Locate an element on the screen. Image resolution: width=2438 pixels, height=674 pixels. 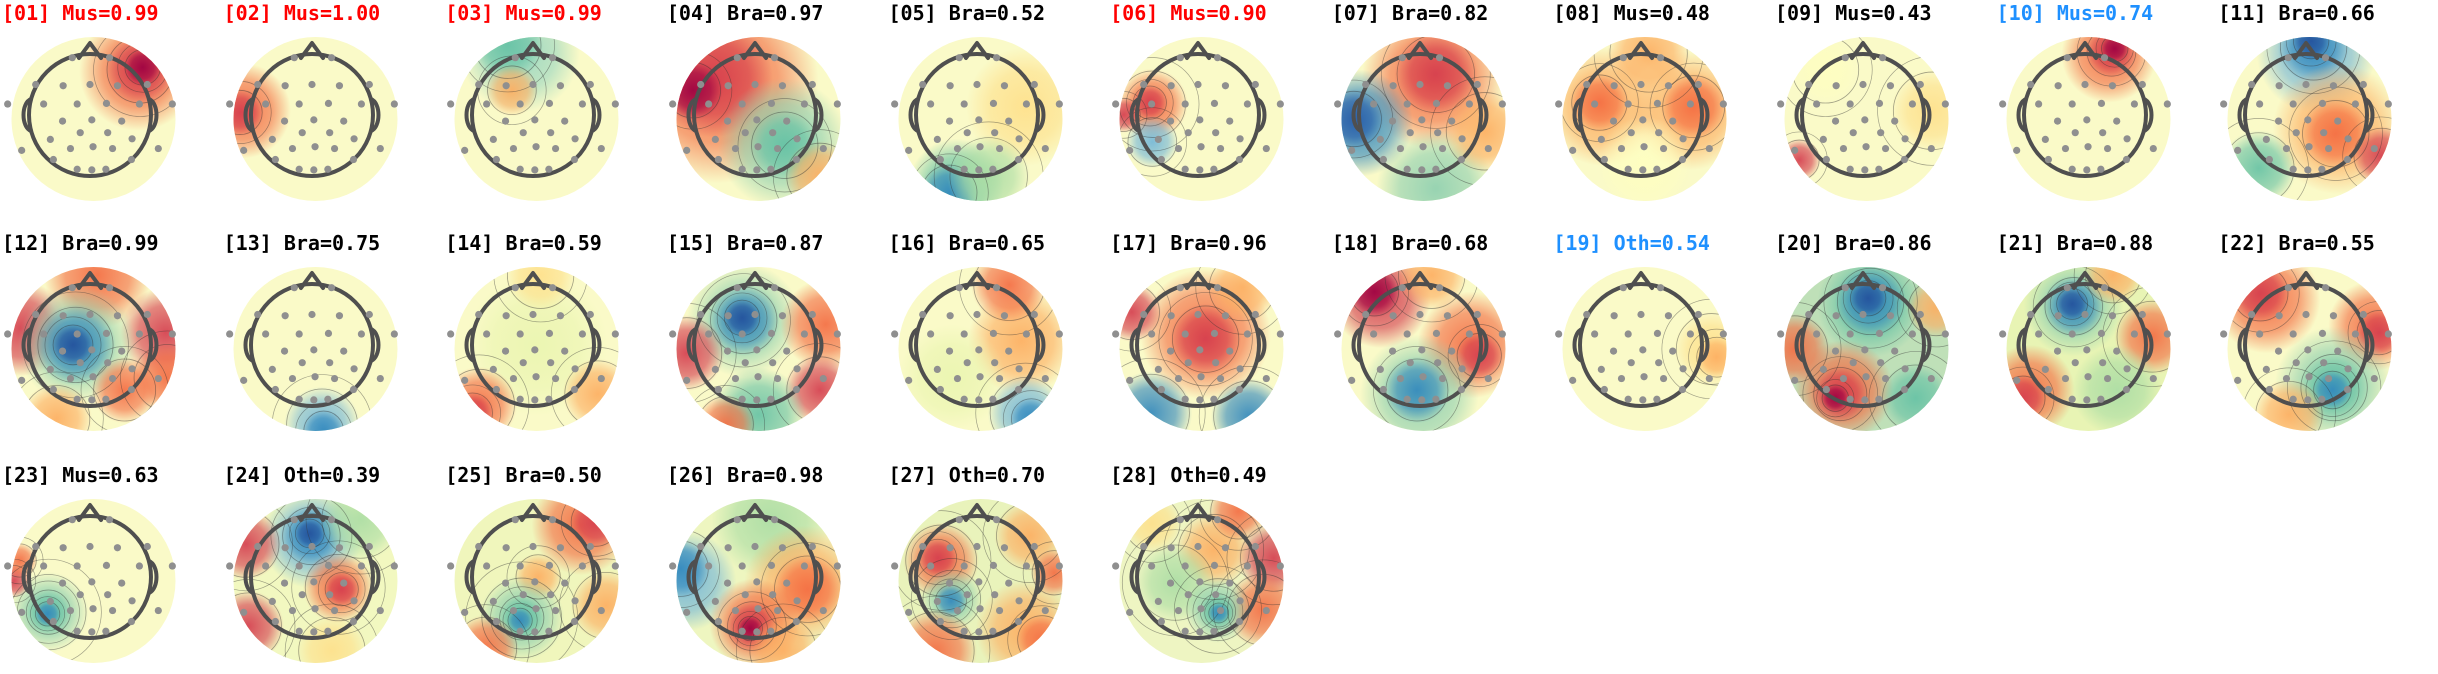
component-title: [17] Bra=0.96 is located at coordinates (1188, 243).